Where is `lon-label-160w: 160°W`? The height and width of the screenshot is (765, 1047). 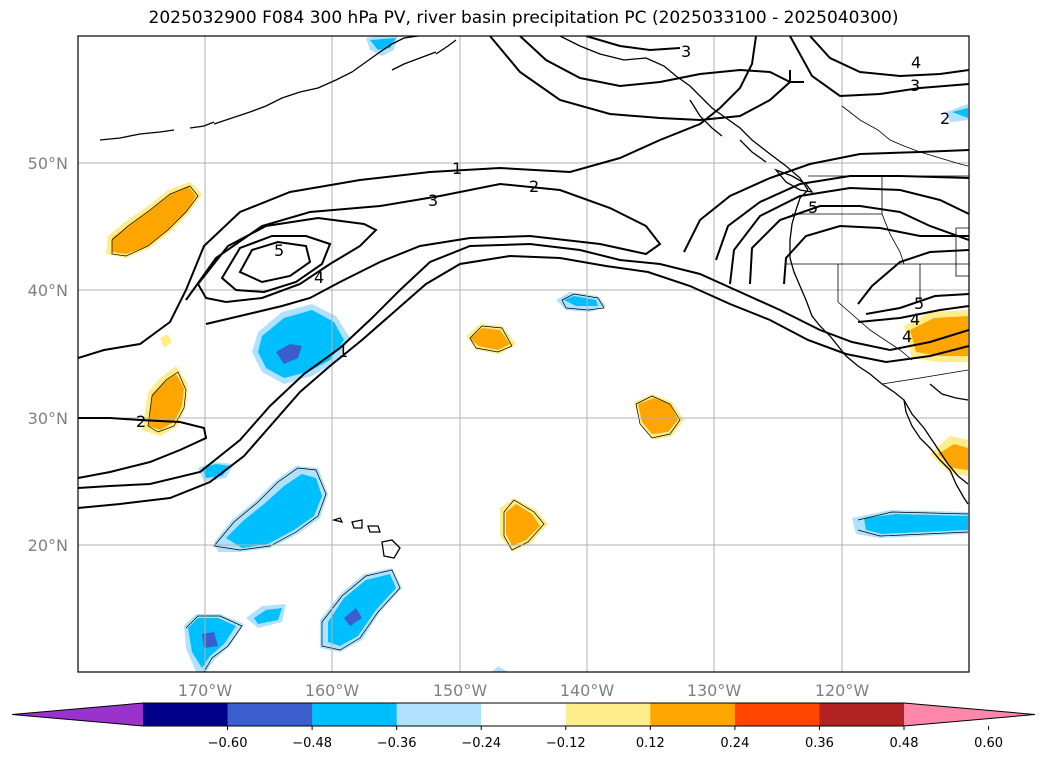
lon-label-160w: 160°W is located at coordinates (332, 690).